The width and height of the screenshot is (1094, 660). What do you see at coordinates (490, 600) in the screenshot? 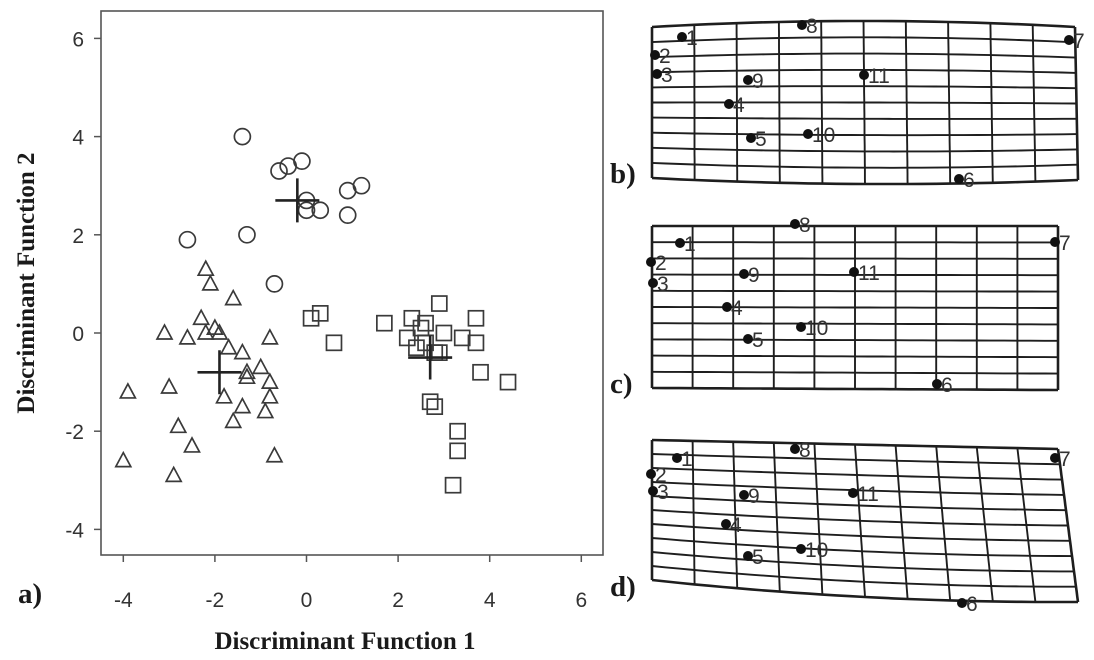
I see `x-tick-label: 4` at bounding box center [490, 600].